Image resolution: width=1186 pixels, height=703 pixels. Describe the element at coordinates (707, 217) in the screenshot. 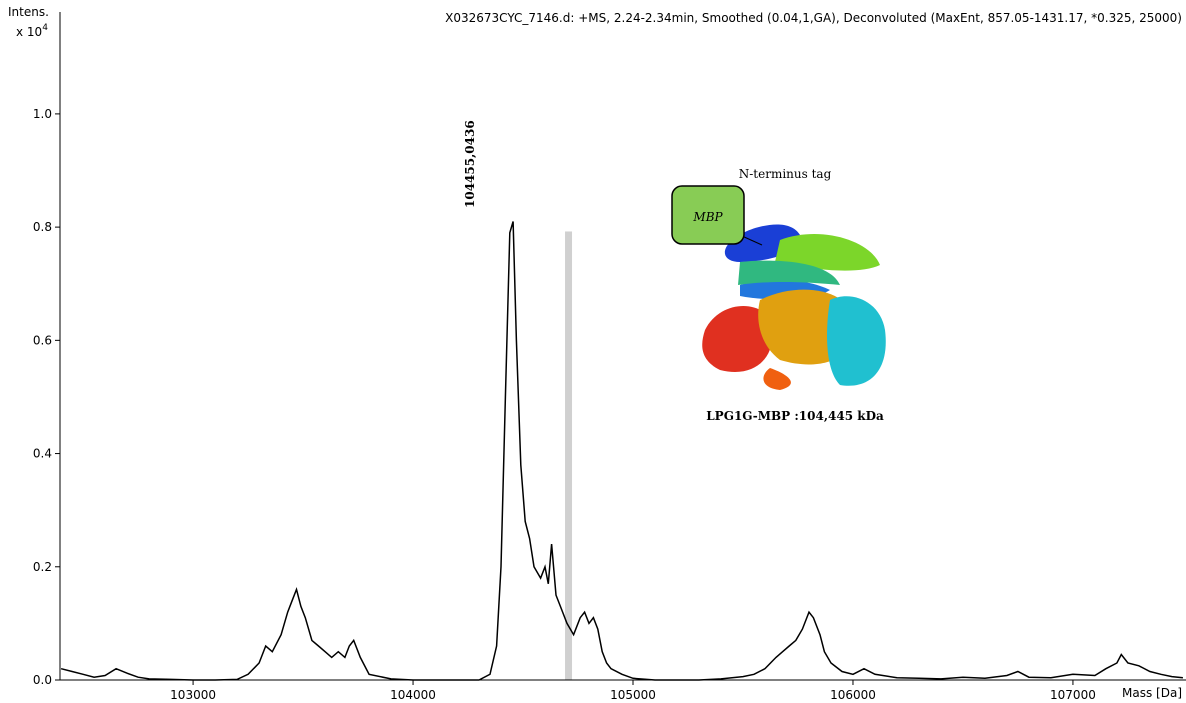

I see `box-label: MBP` at that location.